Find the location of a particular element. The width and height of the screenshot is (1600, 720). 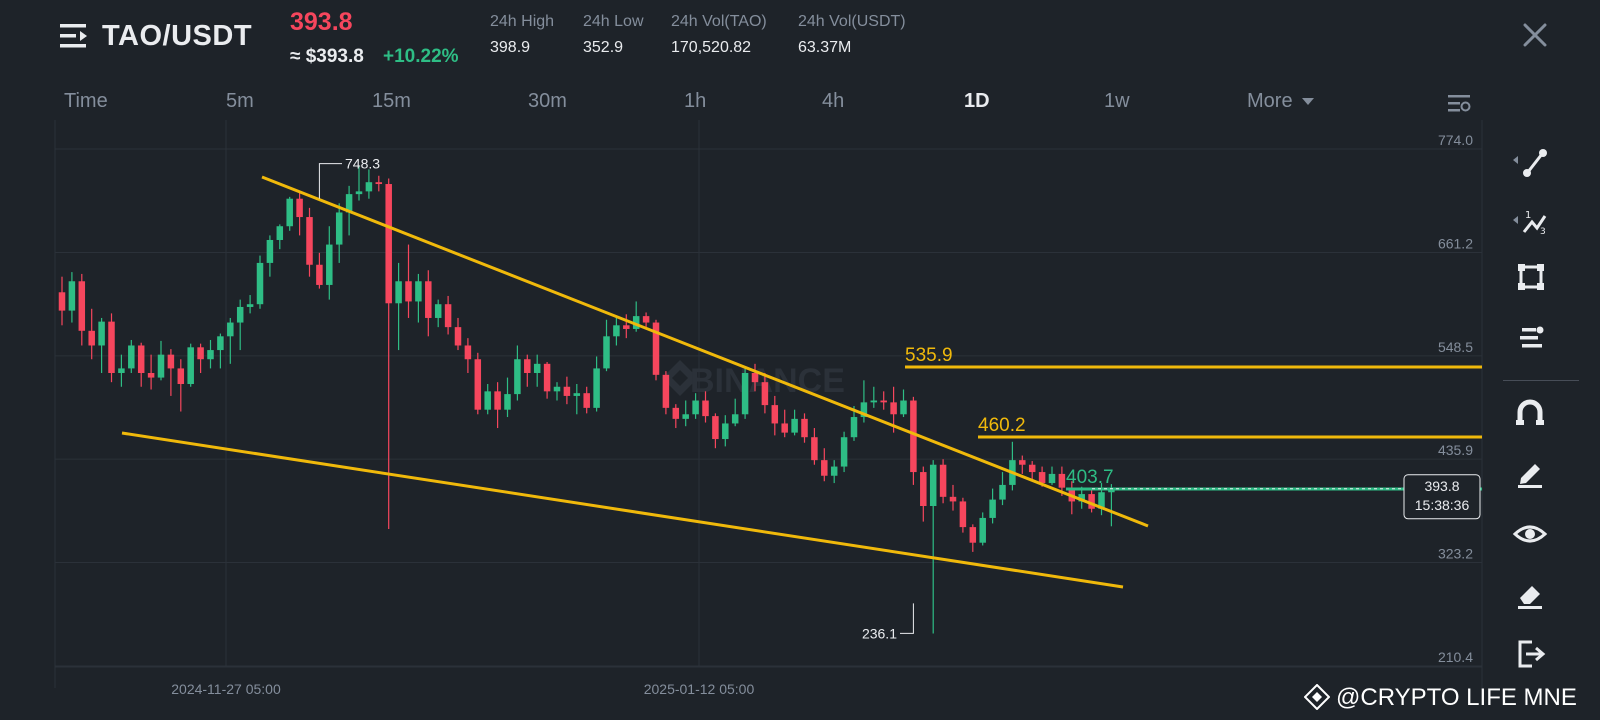

pencil-tool is located at coordinates (1530, 472).